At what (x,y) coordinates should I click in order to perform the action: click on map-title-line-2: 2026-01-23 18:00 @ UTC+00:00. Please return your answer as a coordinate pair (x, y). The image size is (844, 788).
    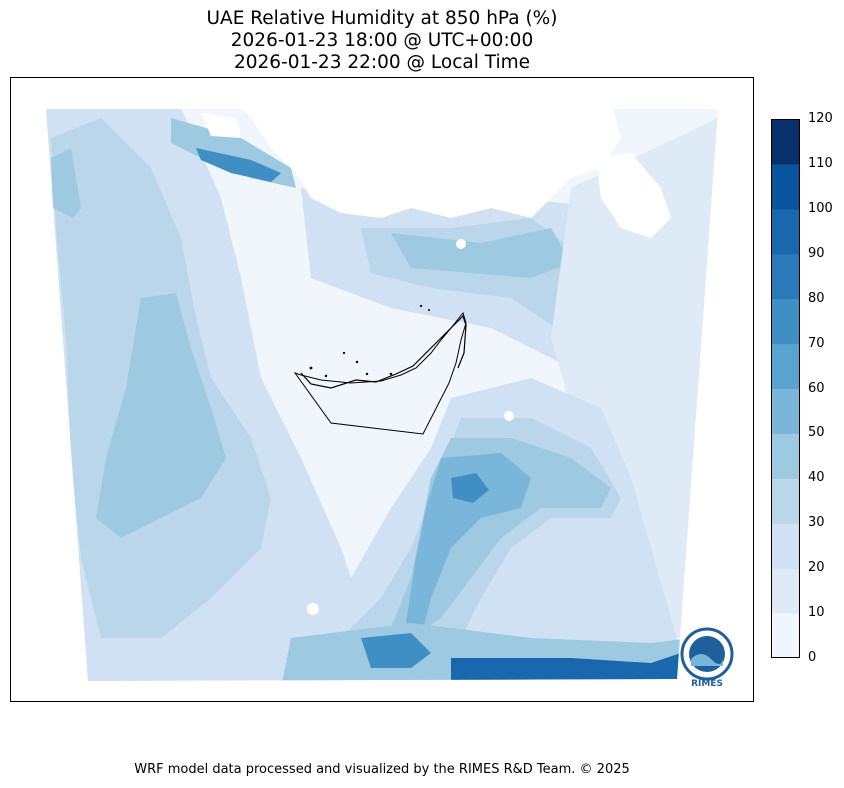
    Looking at the image, I should click on (382, 40).